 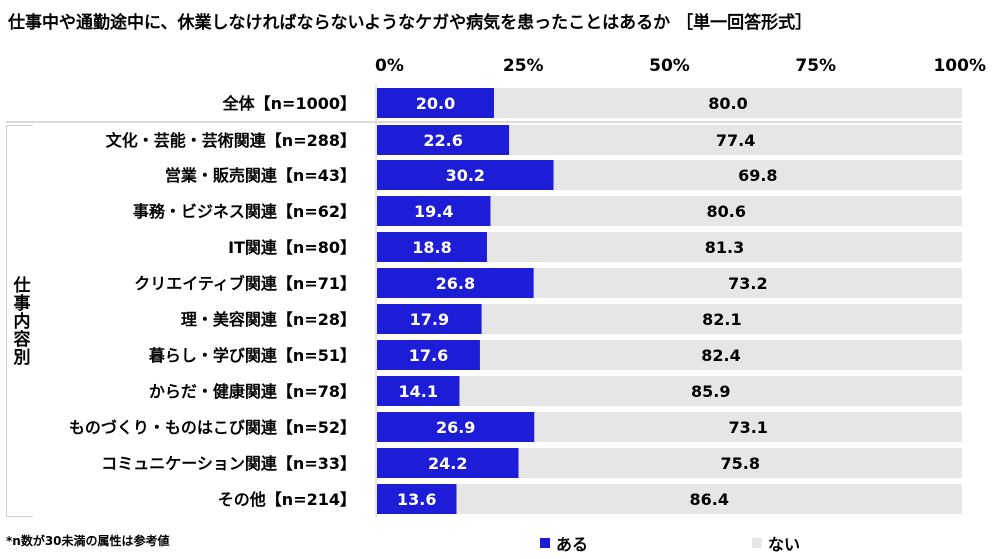 I want to click on data-label-nai: 86.4, so click(x=709, y=499).